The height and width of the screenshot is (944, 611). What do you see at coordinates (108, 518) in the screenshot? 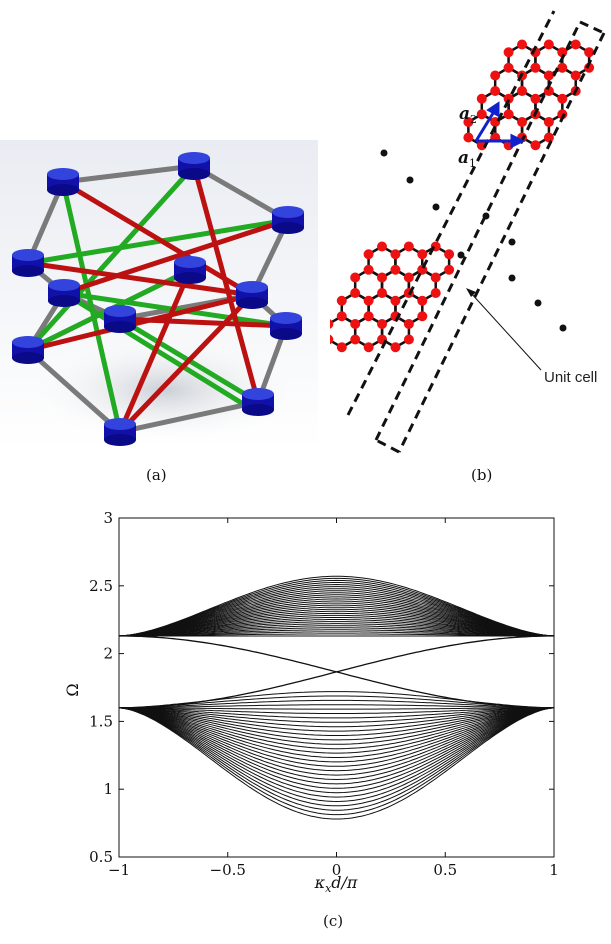
I see `y-tick-label: 3` at bounding box center [108, 518].